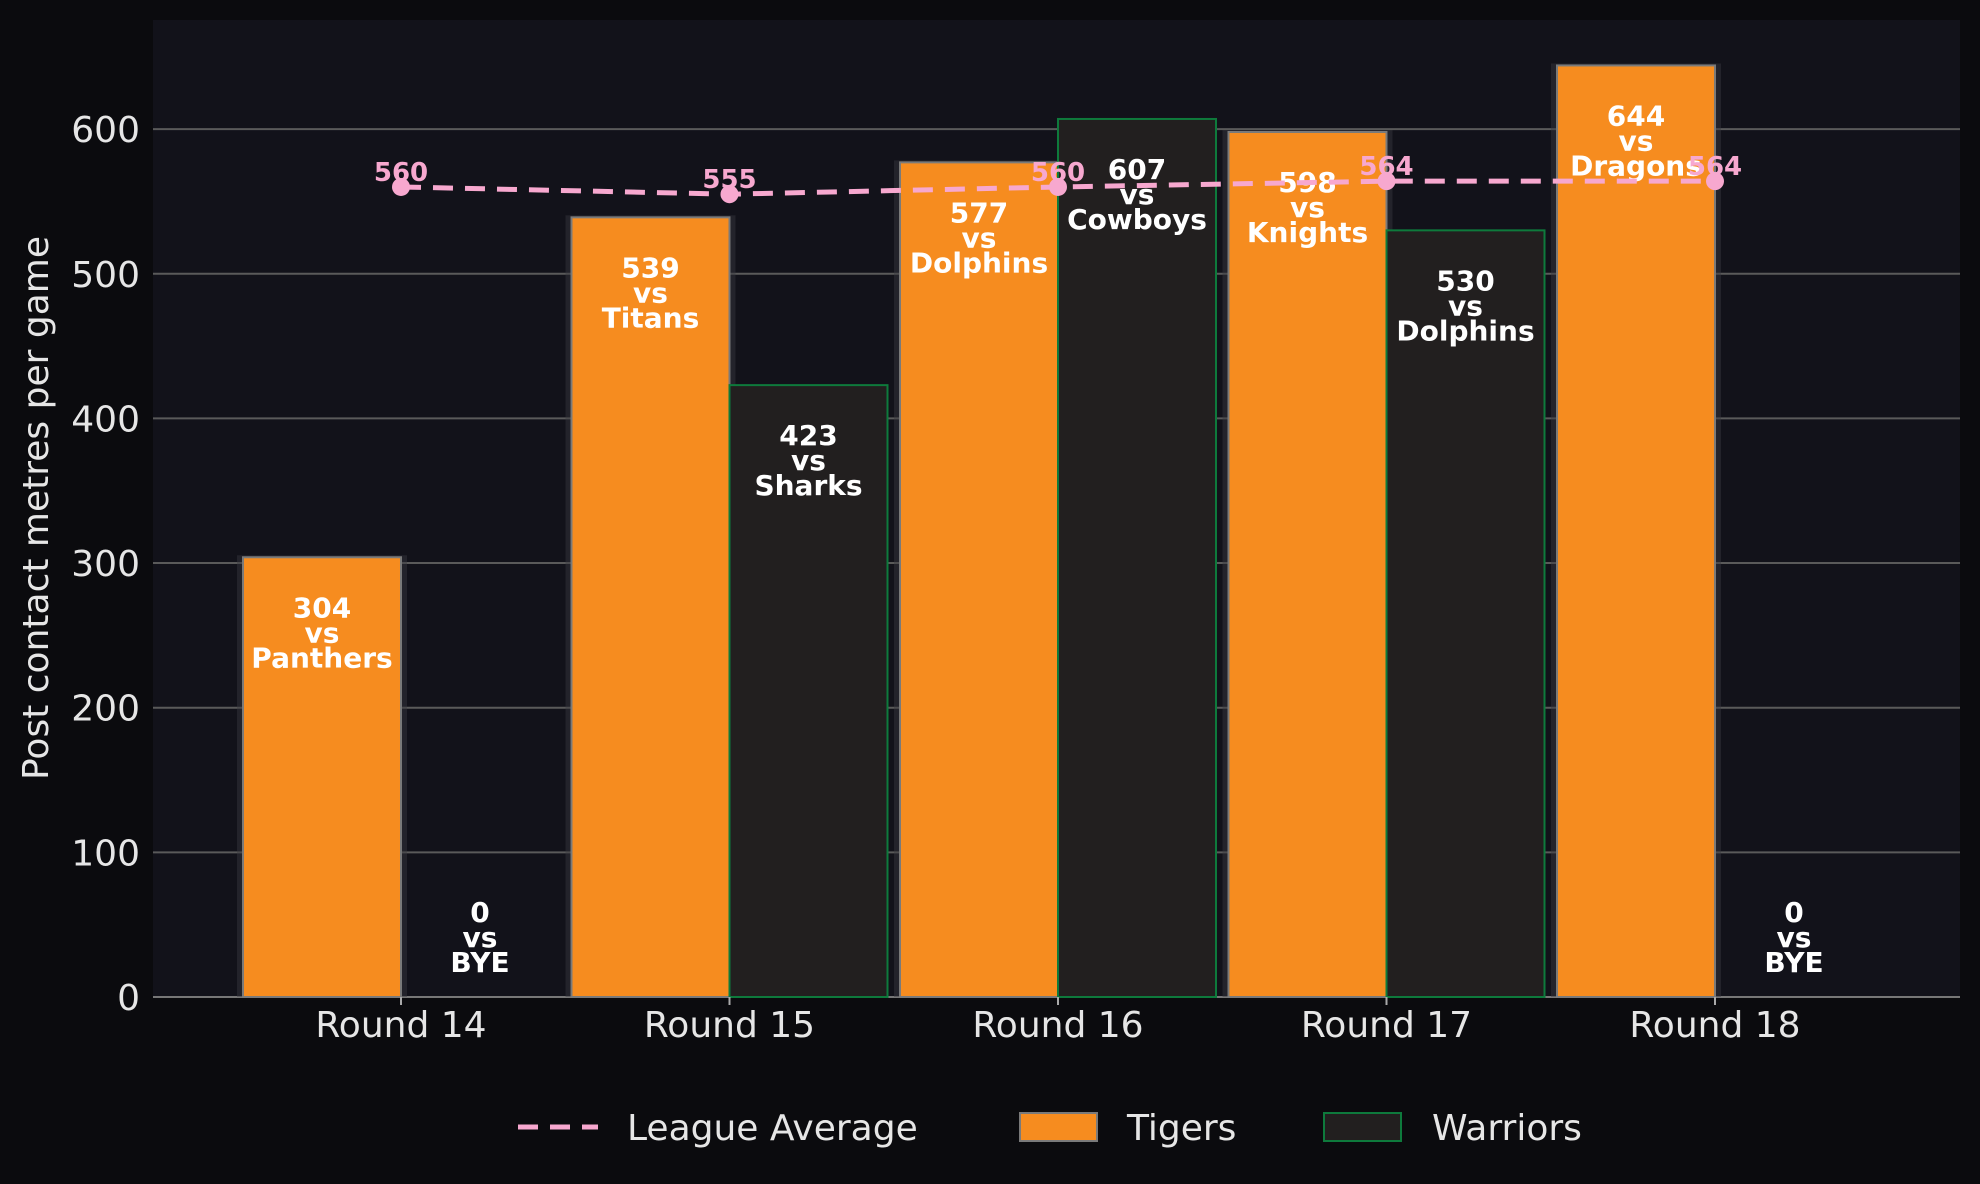 The image size is (1980, 1184). What do you see at coordinates (321, 632) in the screenshot?
I see `bar-data-label: 304 vs Panthers` at bounding box center [321, 632].